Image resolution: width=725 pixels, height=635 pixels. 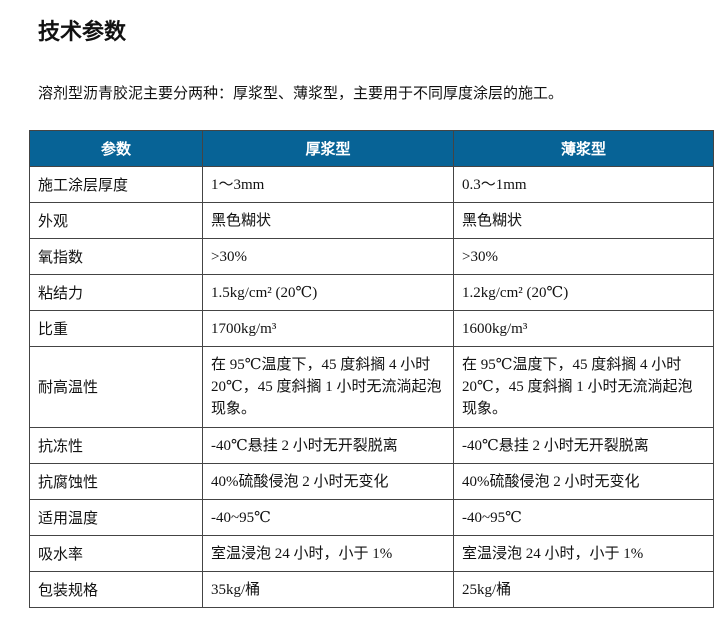 I want to click on table-row: 抗腐蚀性 40%硫酸侵泡 2 小时无变化 40%硫酸侵泡 2 小时无变化, so click(x=371, y=481).